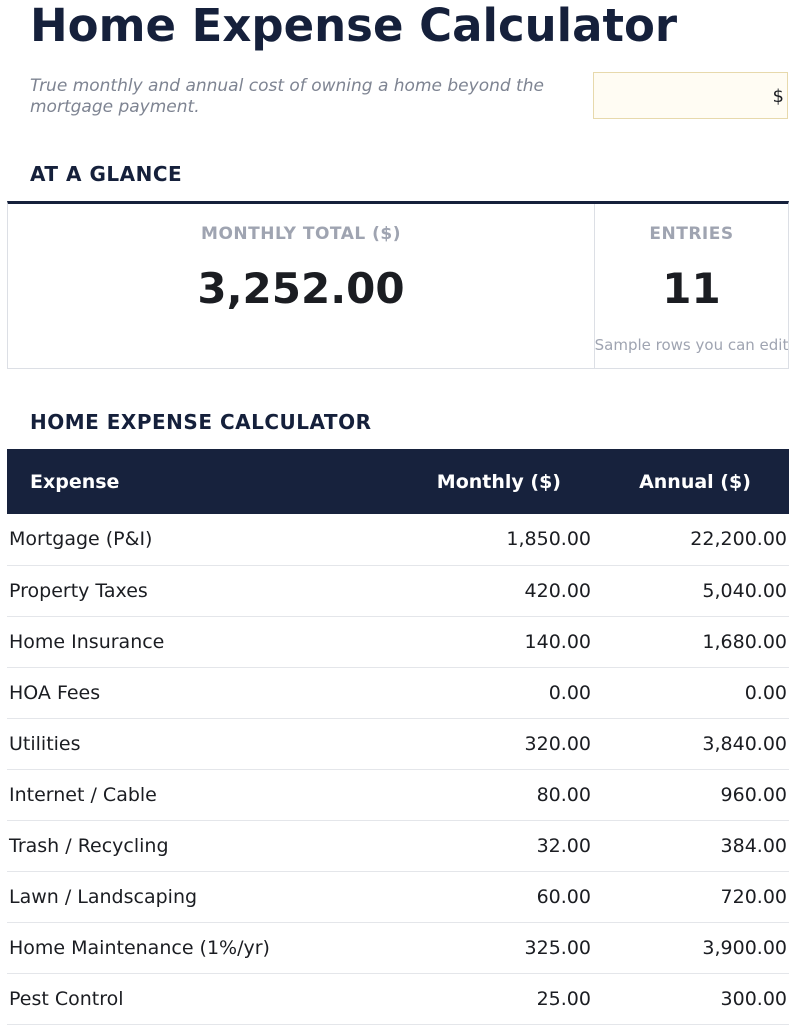 Image resolution: width=800 pixels, height=1029 pixels. What do you see at coordinates (75, 481) in the screenshot?
I see `column-header-expense: Expense` at bounding box center [75, 481].